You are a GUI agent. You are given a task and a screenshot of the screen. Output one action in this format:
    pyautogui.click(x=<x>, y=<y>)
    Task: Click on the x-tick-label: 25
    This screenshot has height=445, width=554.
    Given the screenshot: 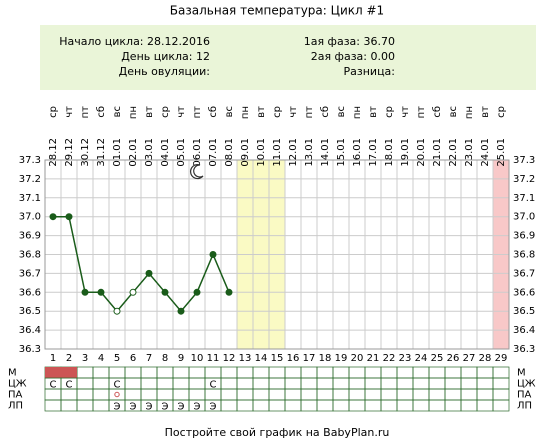 What is the action you would take?
    pyautogui.click(x=437, y=358)
    